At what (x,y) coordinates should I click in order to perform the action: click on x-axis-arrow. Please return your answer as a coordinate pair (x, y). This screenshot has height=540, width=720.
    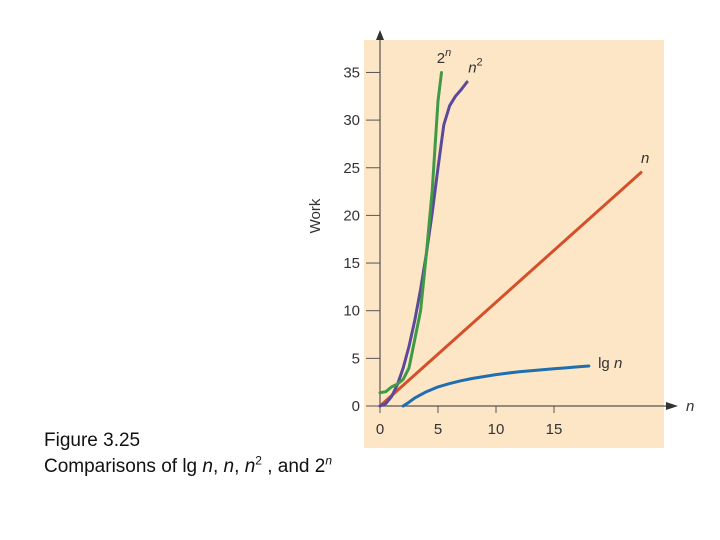
    Looking at the image, I should click on (672, 406).